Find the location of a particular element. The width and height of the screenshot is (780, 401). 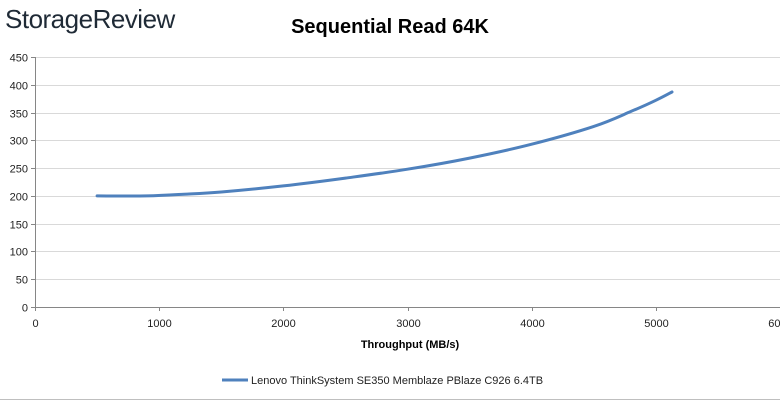

x-tick-label-1000: 1000 is located at coordinates (159, 324).